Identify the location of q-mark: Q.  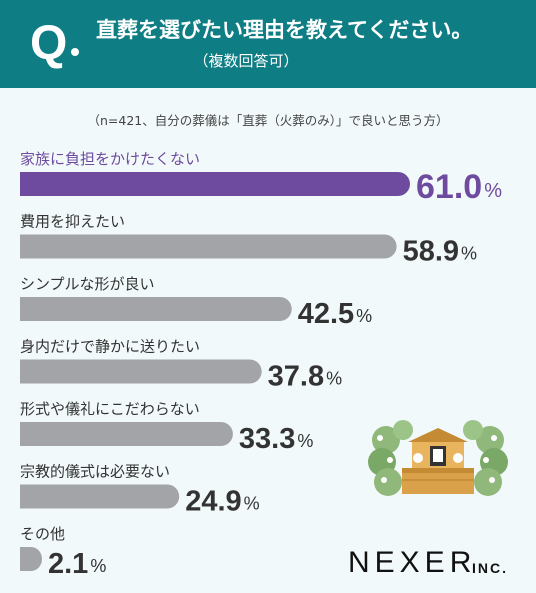
(49, 43).